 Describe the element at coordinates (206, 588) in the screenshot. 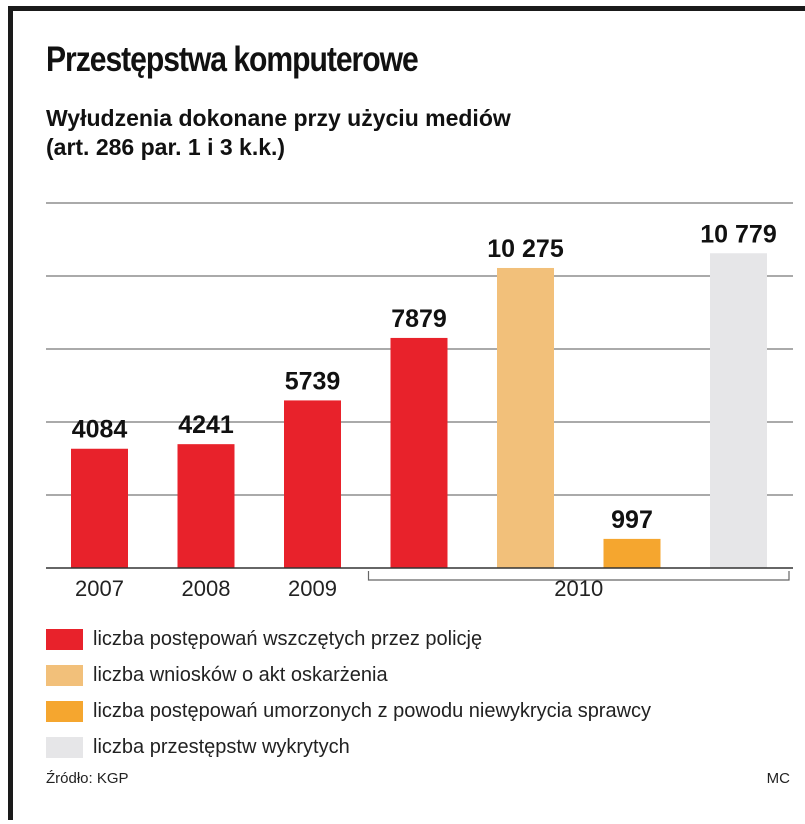

I see `x-tick-label: 2008` at that location.